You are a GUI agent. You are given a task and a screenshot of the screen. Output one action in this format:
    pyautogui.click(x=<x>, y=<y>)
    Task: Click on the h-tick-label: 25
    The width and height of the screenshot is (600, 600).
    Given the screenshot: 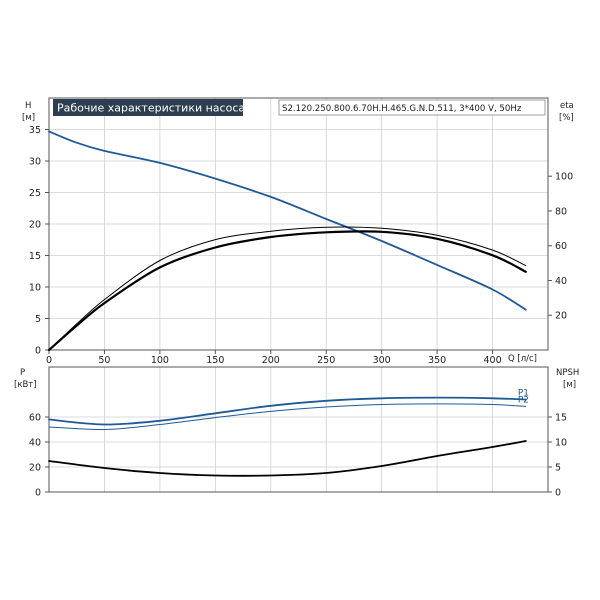 What is the action you would take?
    pyautogui.click(x=35, y=193)
    